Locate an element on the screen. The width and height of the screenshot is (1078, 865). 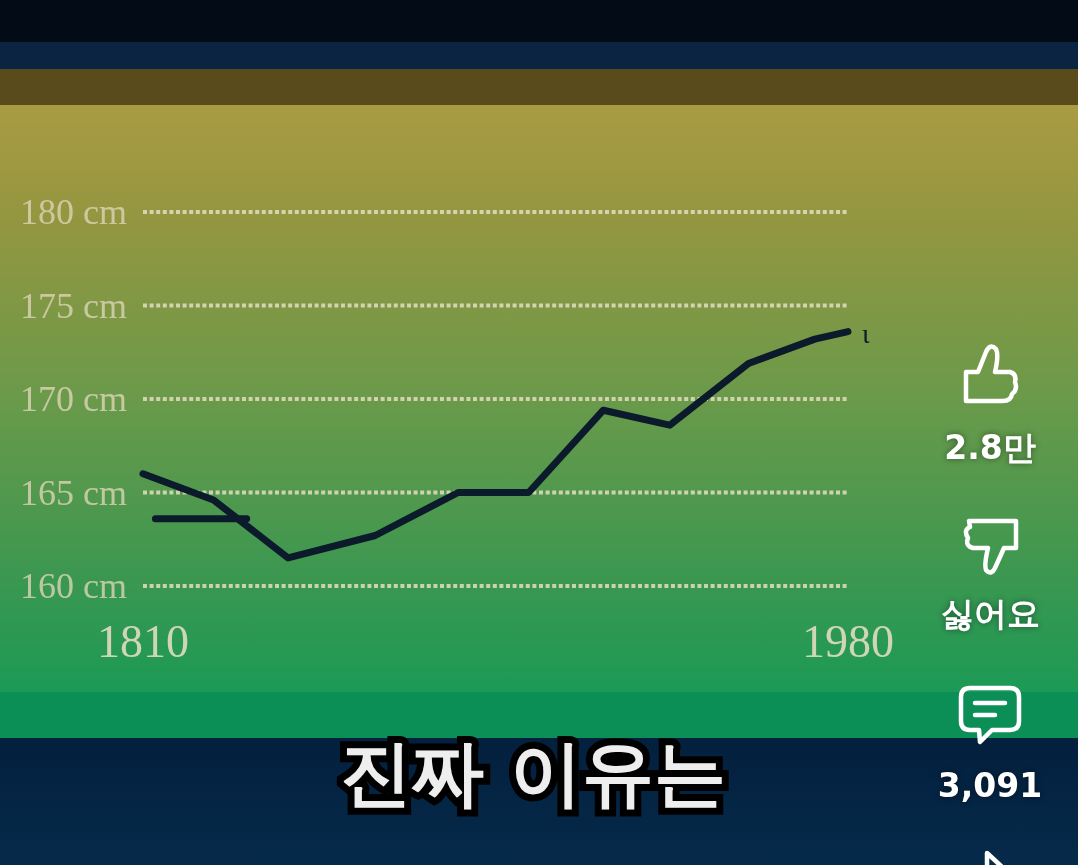
series-label: ι is located at coordinates (866, 334).